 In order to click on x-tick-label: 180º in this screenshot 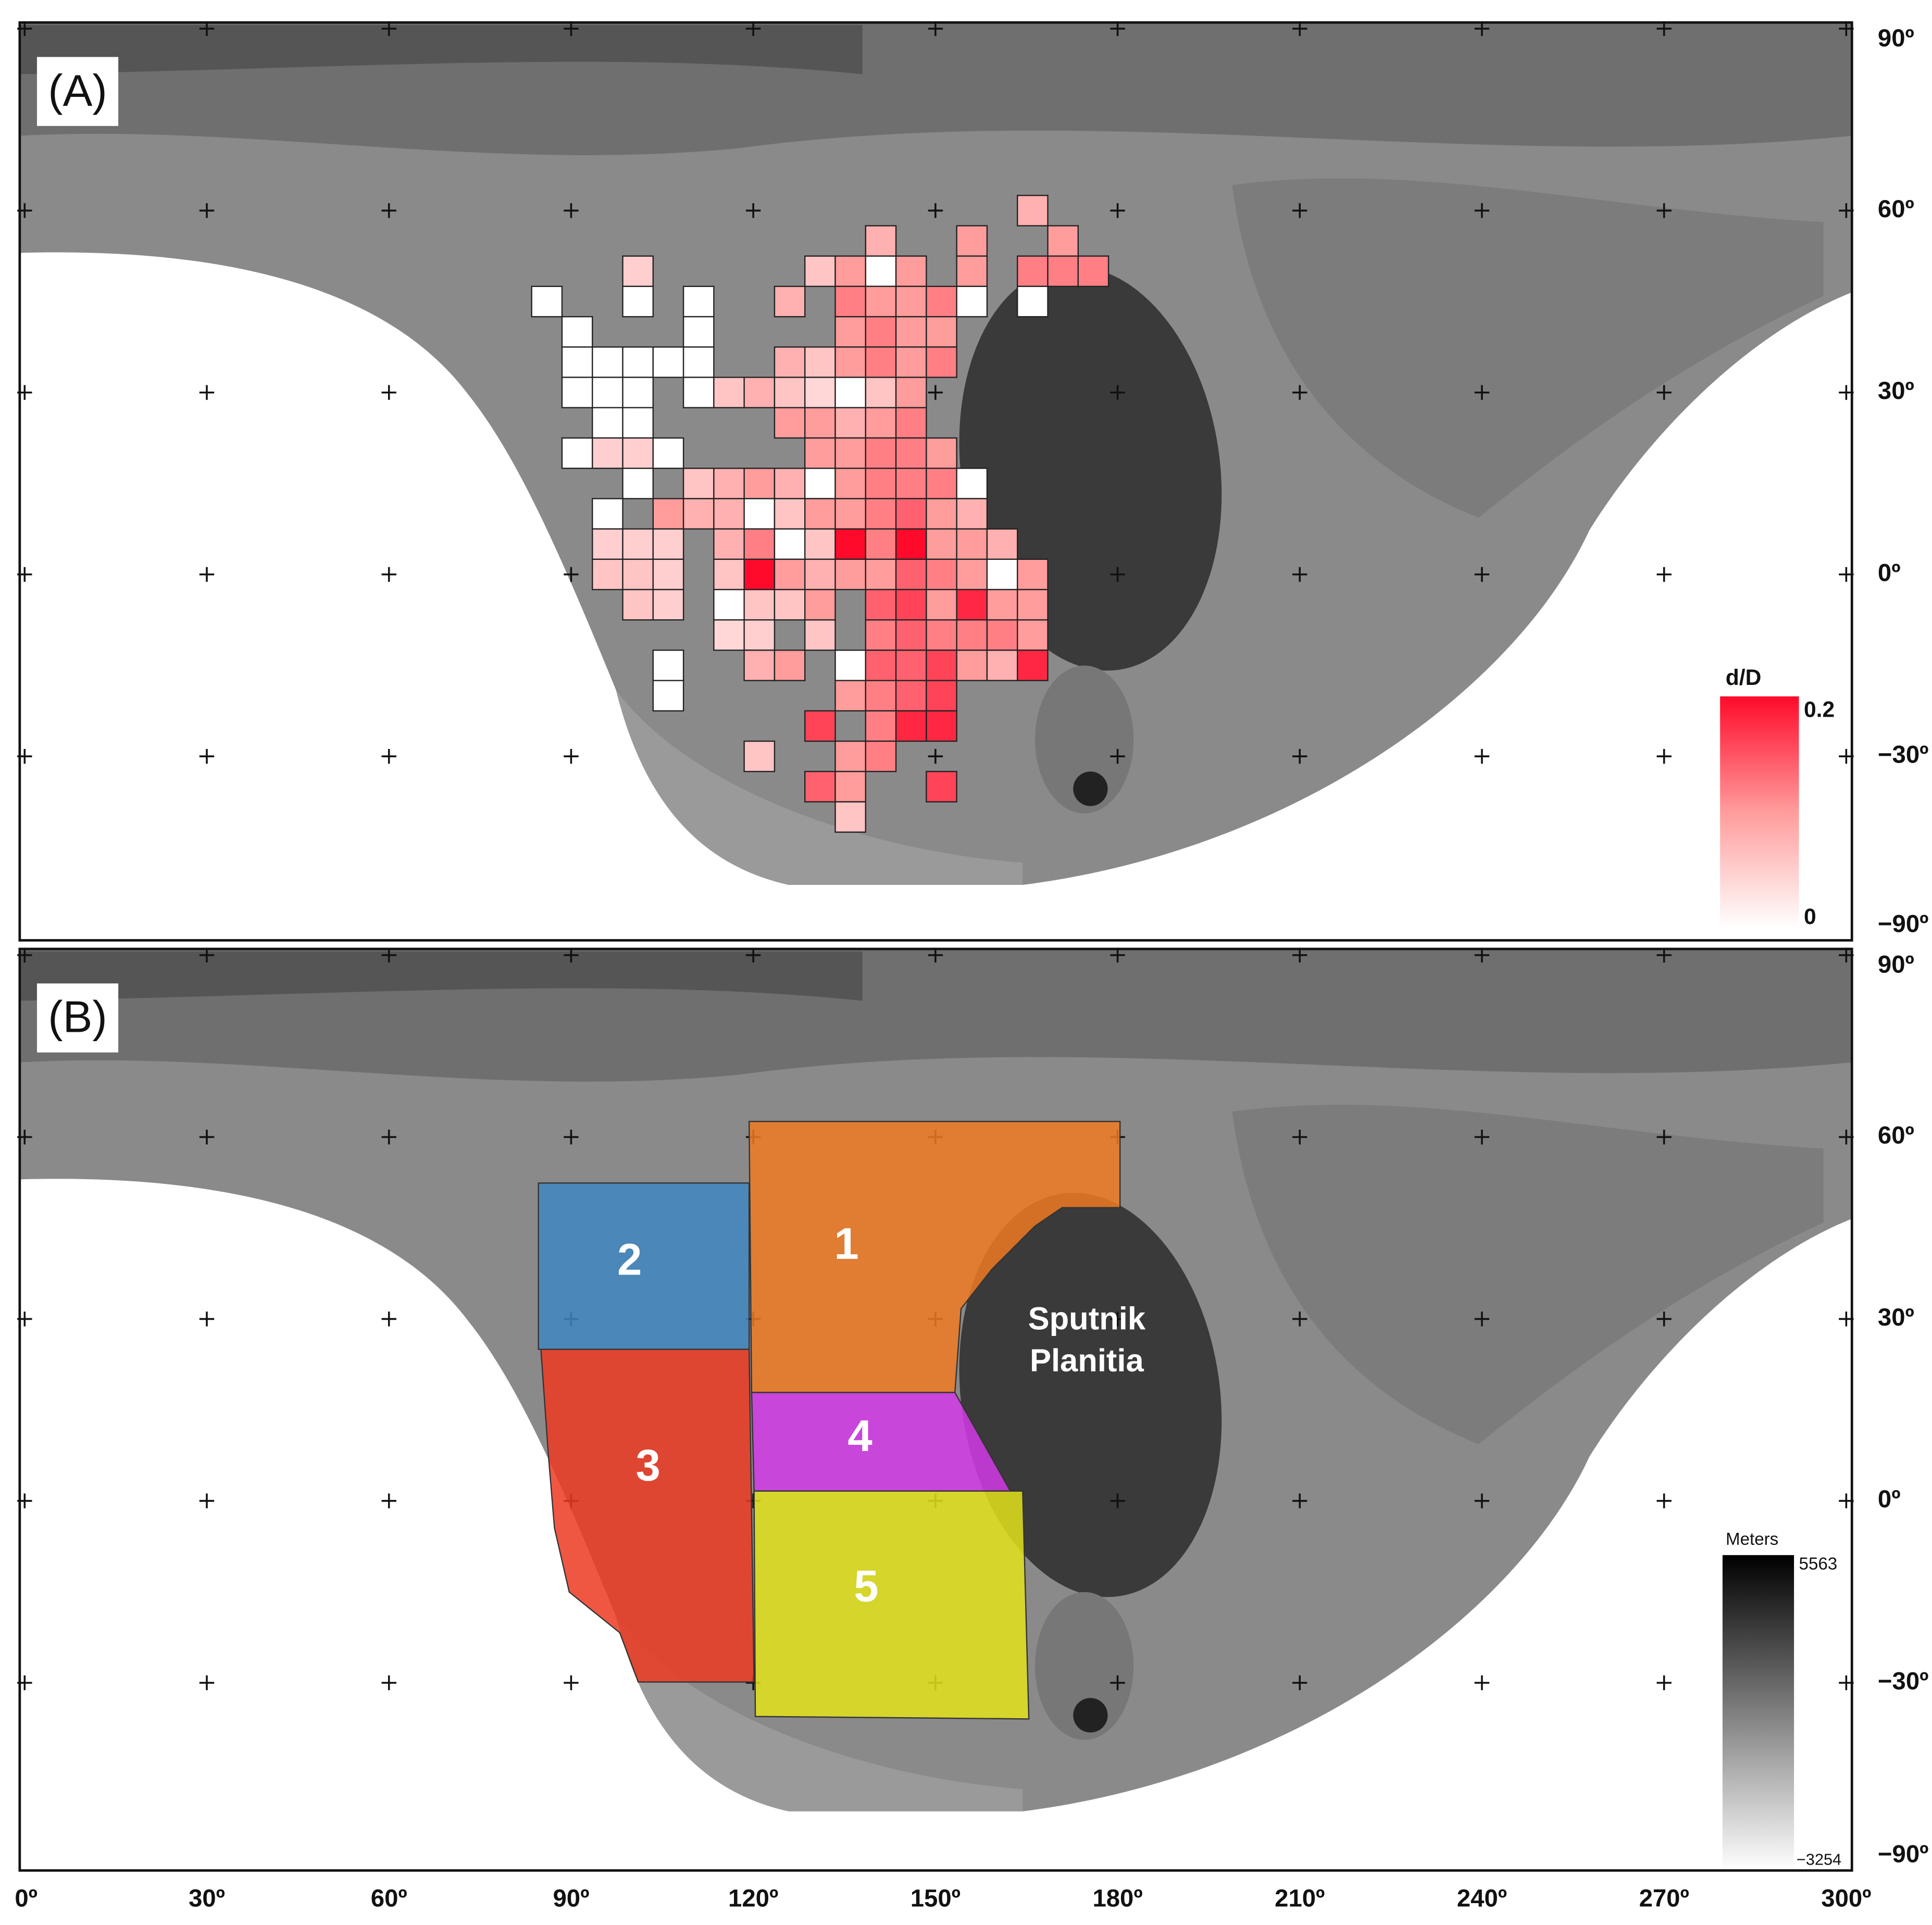, I will do `click(1117, 1899)`.